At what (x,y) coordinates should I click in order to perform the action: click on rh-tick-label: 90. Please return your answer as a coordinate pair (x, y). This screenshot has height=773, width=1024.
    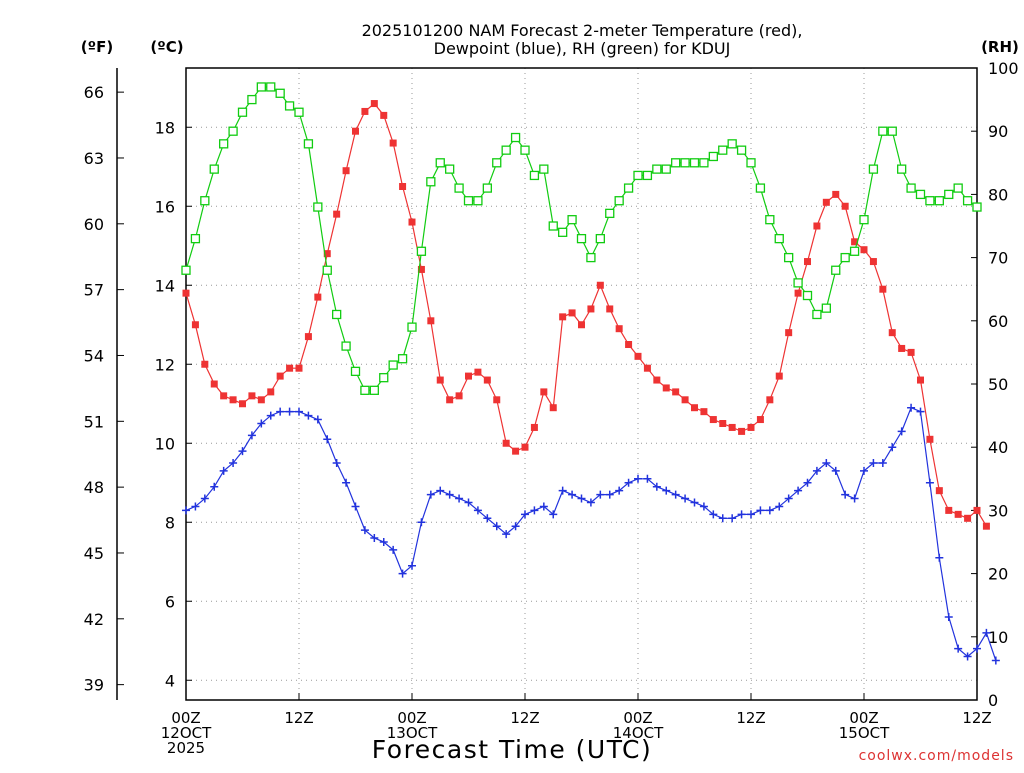
    Looking at the image, I should click on (998, 131).